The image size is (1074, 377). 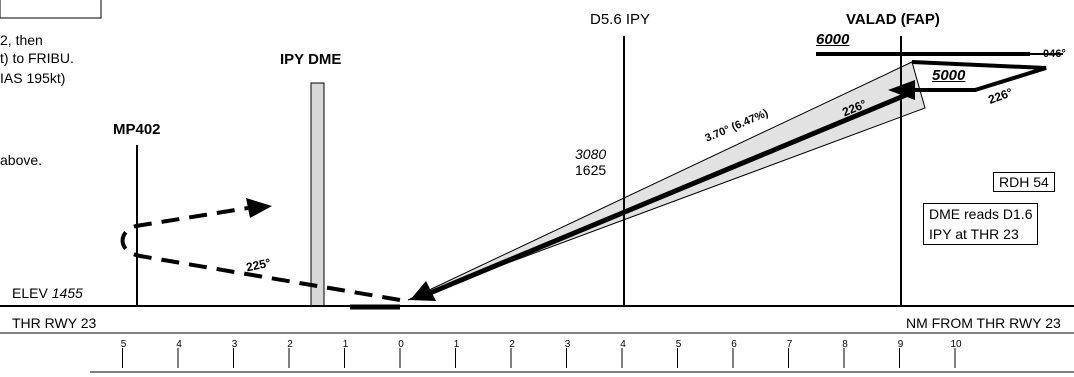 I want to click on scale-tick-label: 6, so click(x=734, y=344).